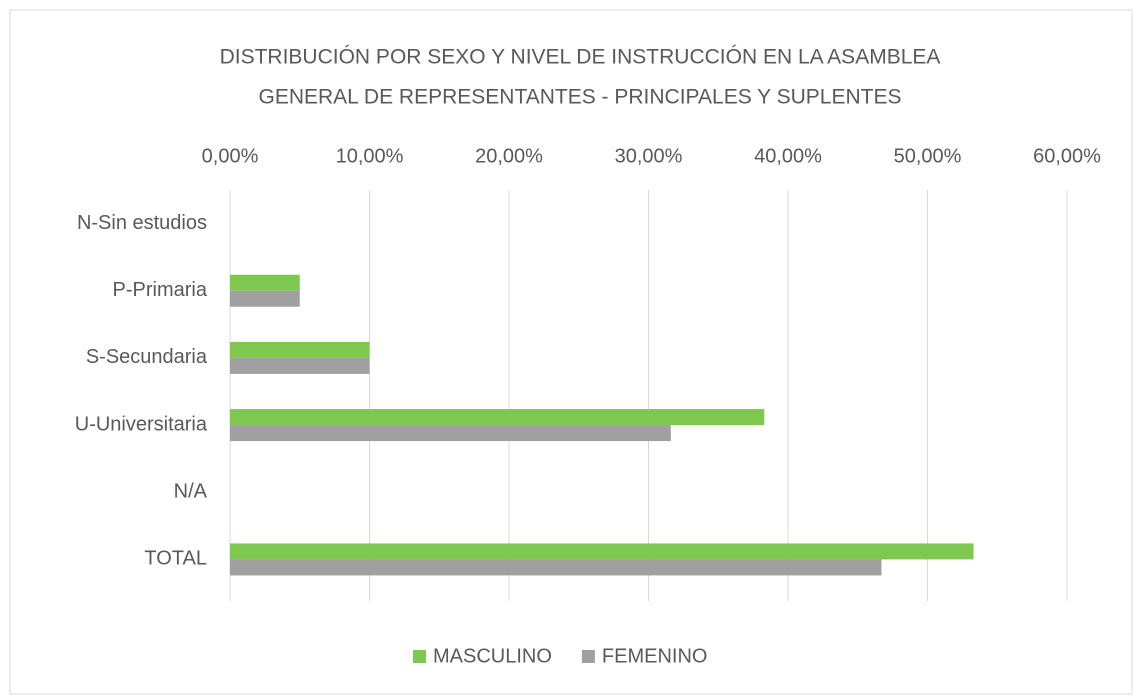 The width and height of the screenshot is (1140, 698). What do you see at coordinates (788, 156) in the screenshot?
I see `x-tick-label: 40,00%` at bounding box center [788, 156].